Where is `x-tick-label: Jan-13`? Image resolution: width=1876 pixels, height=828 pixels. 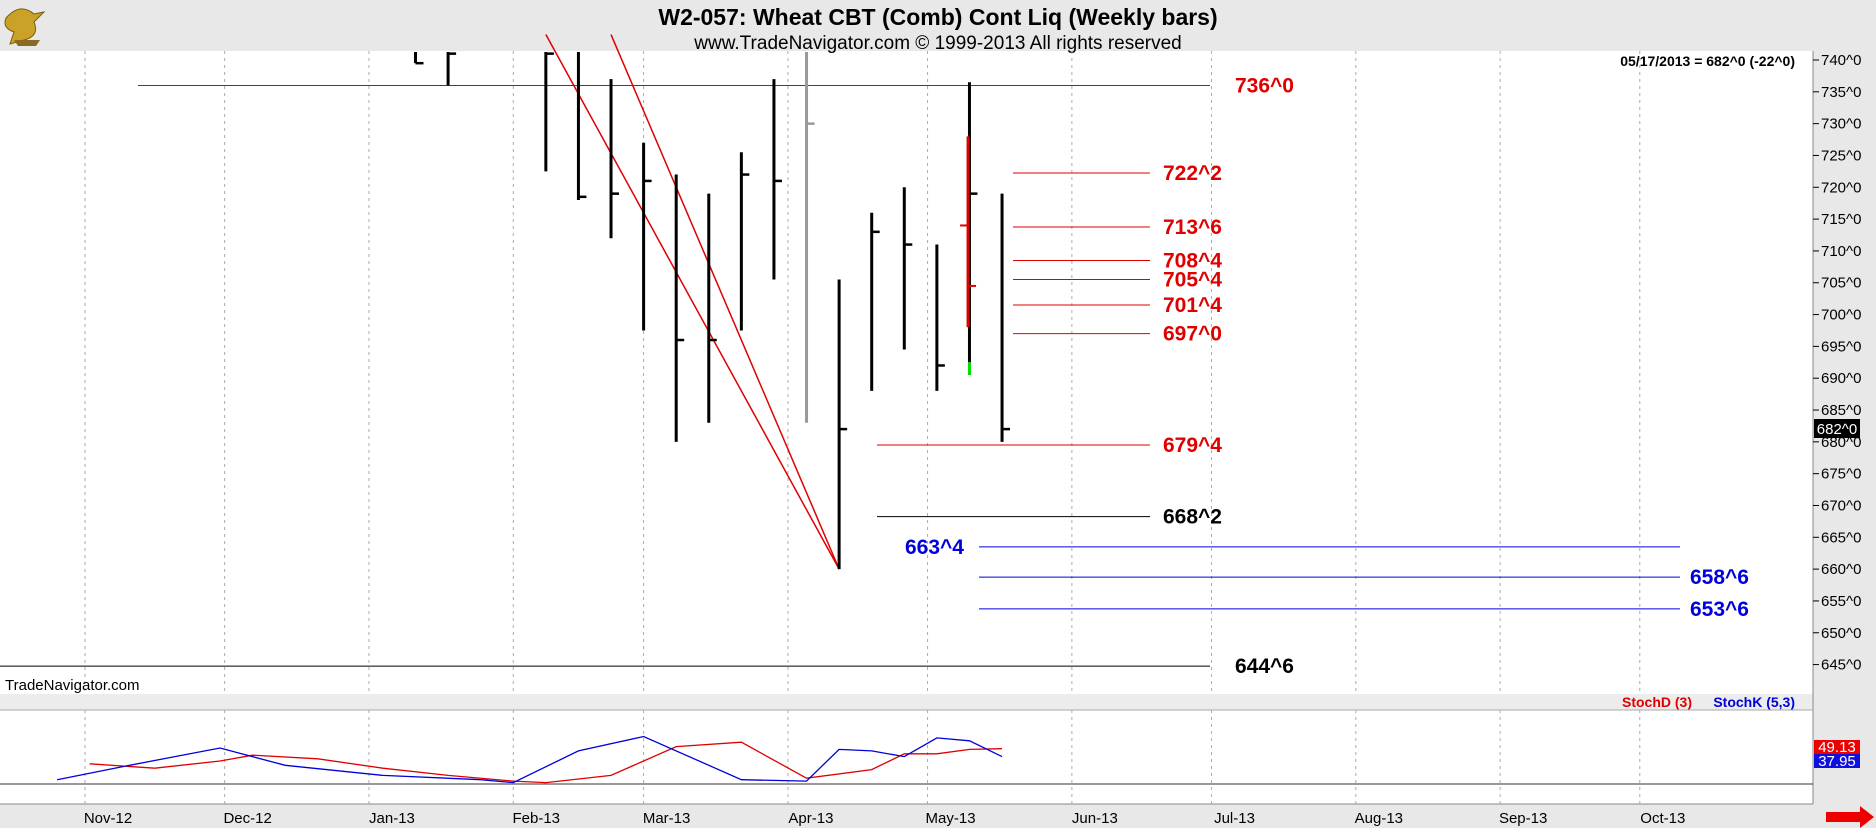
x-tick-label: Jan-13 is located at coordinates (392, 818).